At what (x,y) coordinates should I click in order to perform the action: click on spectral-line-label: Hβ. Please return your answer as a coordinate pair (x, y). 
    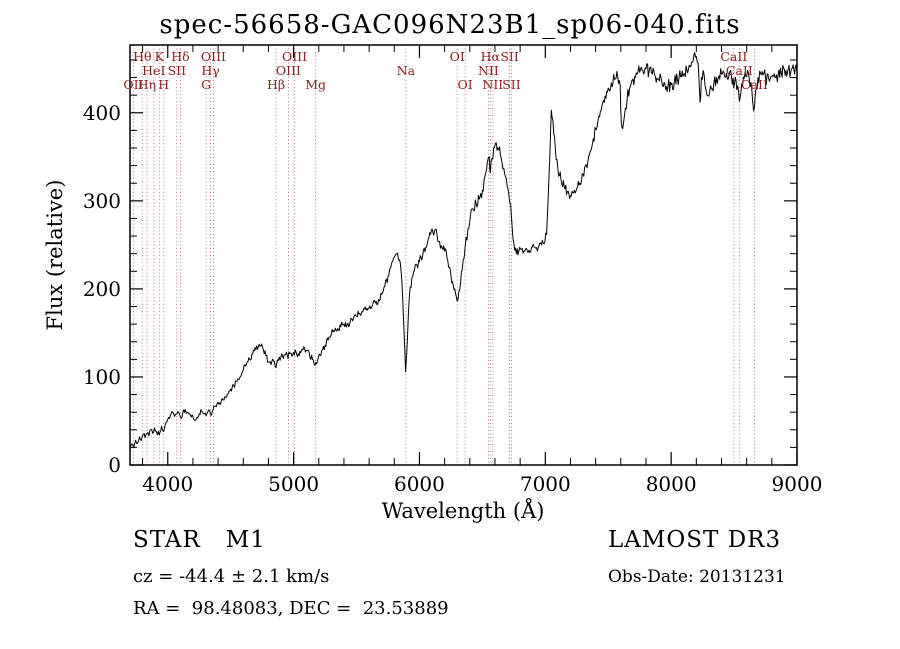
    Looking at the image, I should click on (276, 84).